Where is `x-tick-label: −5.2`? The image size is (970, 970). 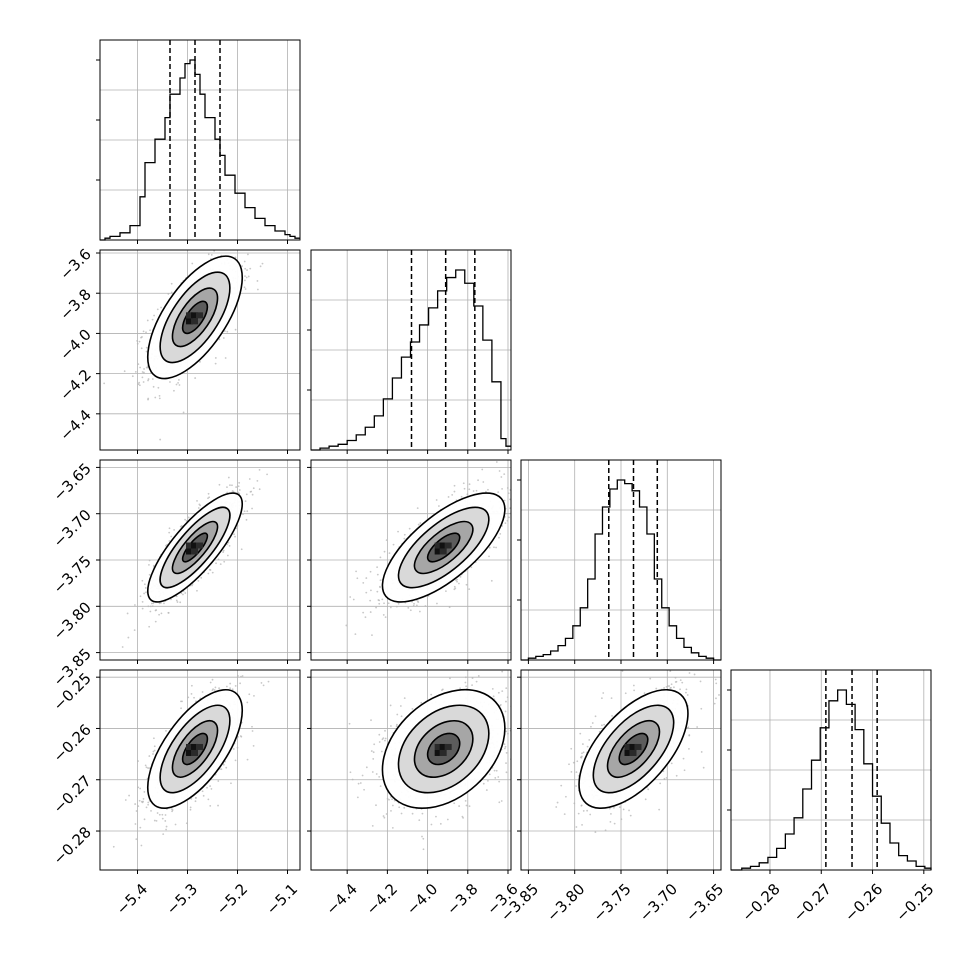
x-tick-label: −5.2 is located at coordinates (232, 899).